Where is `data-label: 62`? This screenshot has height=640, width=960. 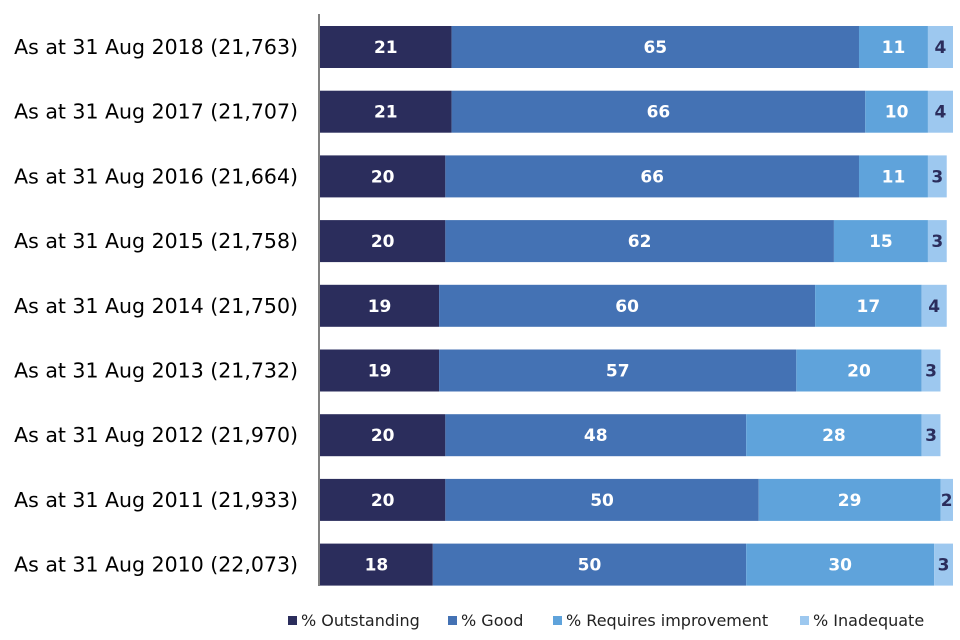 data-label: 62 is located at coordinates (640, 242).